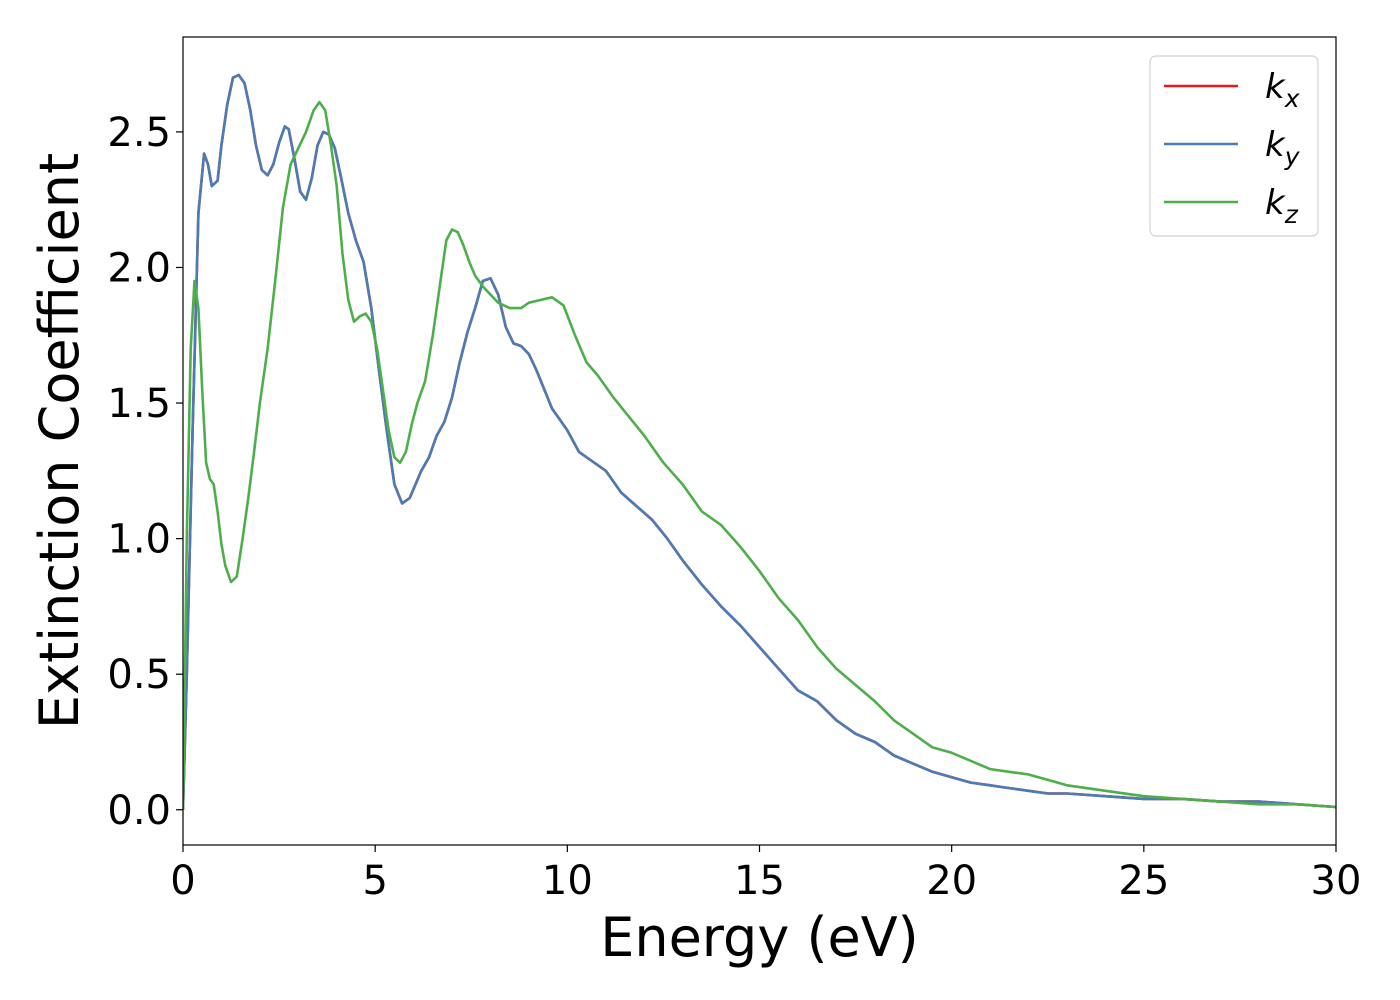 The image size is (1400, 1000). Describe the element at coordinates (759, 937) in the screenshot. I see `x-axis-label: Energy (eV)` at that location.